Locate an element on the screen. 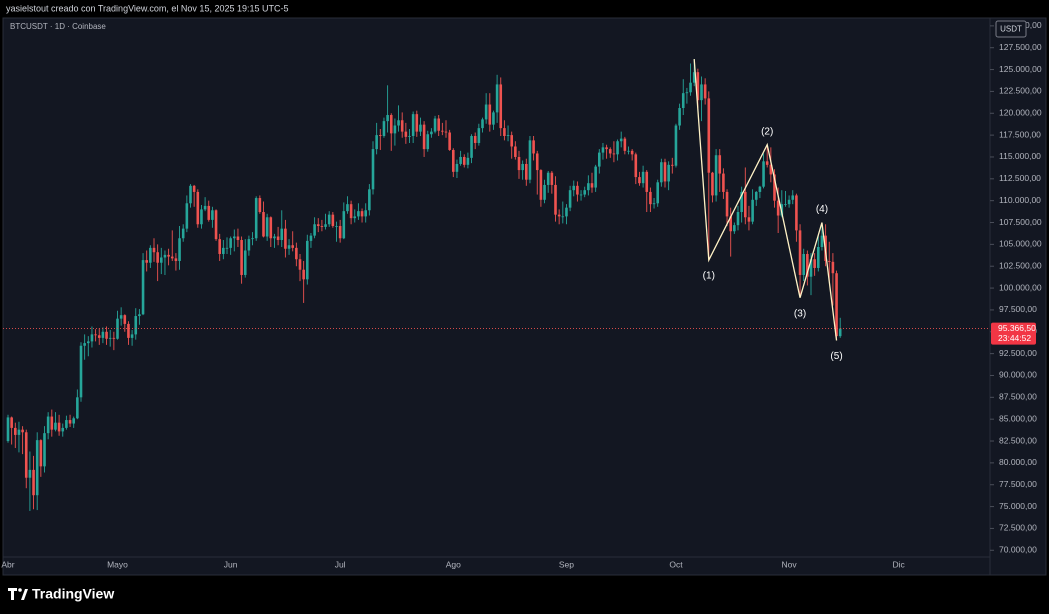 Image resolution: width=1049 pixels, height=614 pixels. last-price-label: 95.366,50 is located at coordinates (1017, 328).